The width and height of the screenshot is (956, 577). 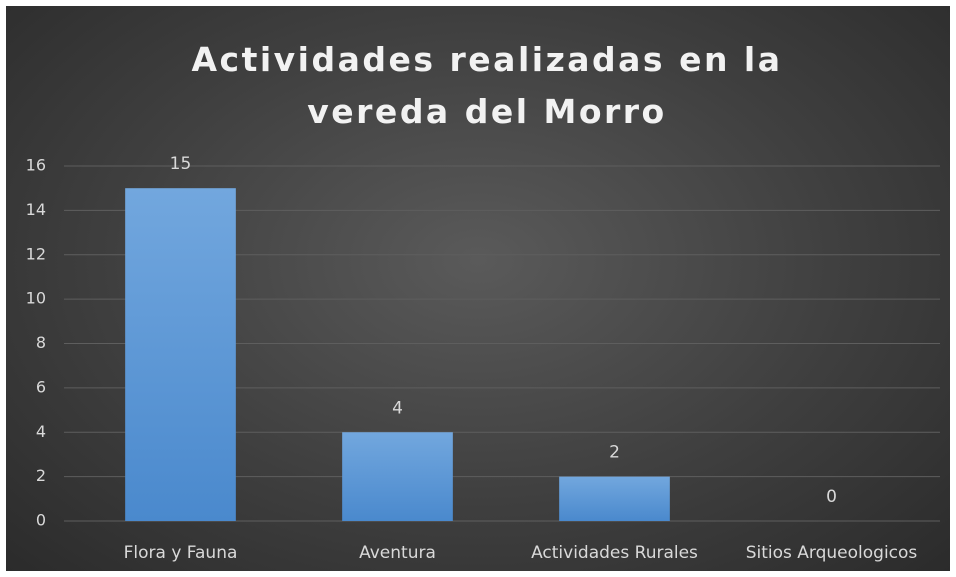 What do you see at coordinates (831, 497) in the screenshot?
I see `data-label: 0` at bounding box center [831, 497].